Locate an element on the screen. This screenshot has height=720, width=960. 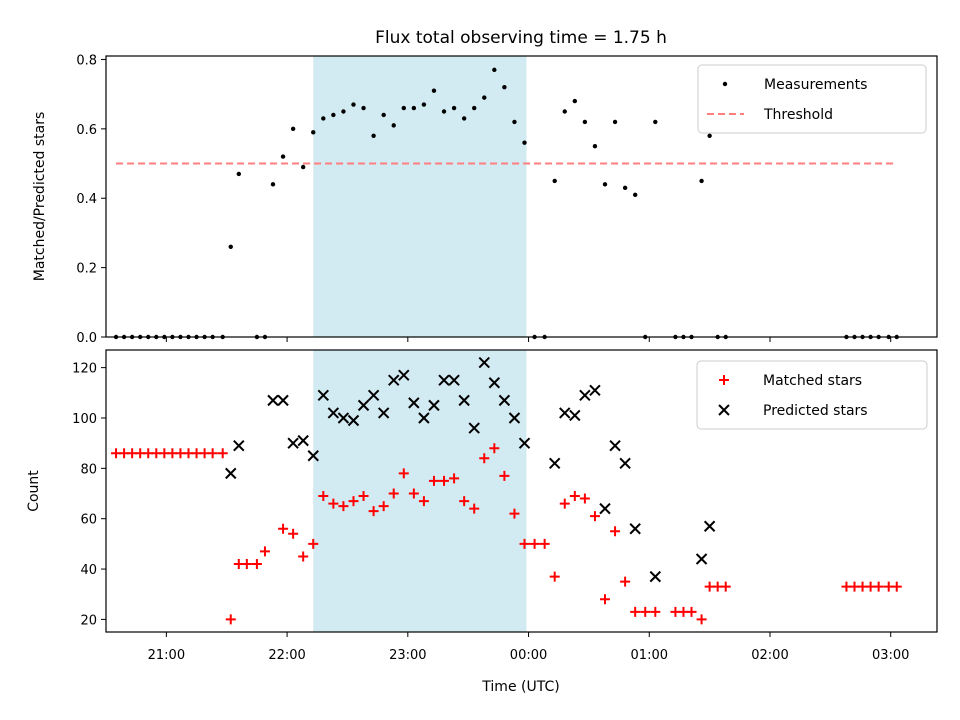
x-tick-label: 23:00 is located at coordinates (407, 655).